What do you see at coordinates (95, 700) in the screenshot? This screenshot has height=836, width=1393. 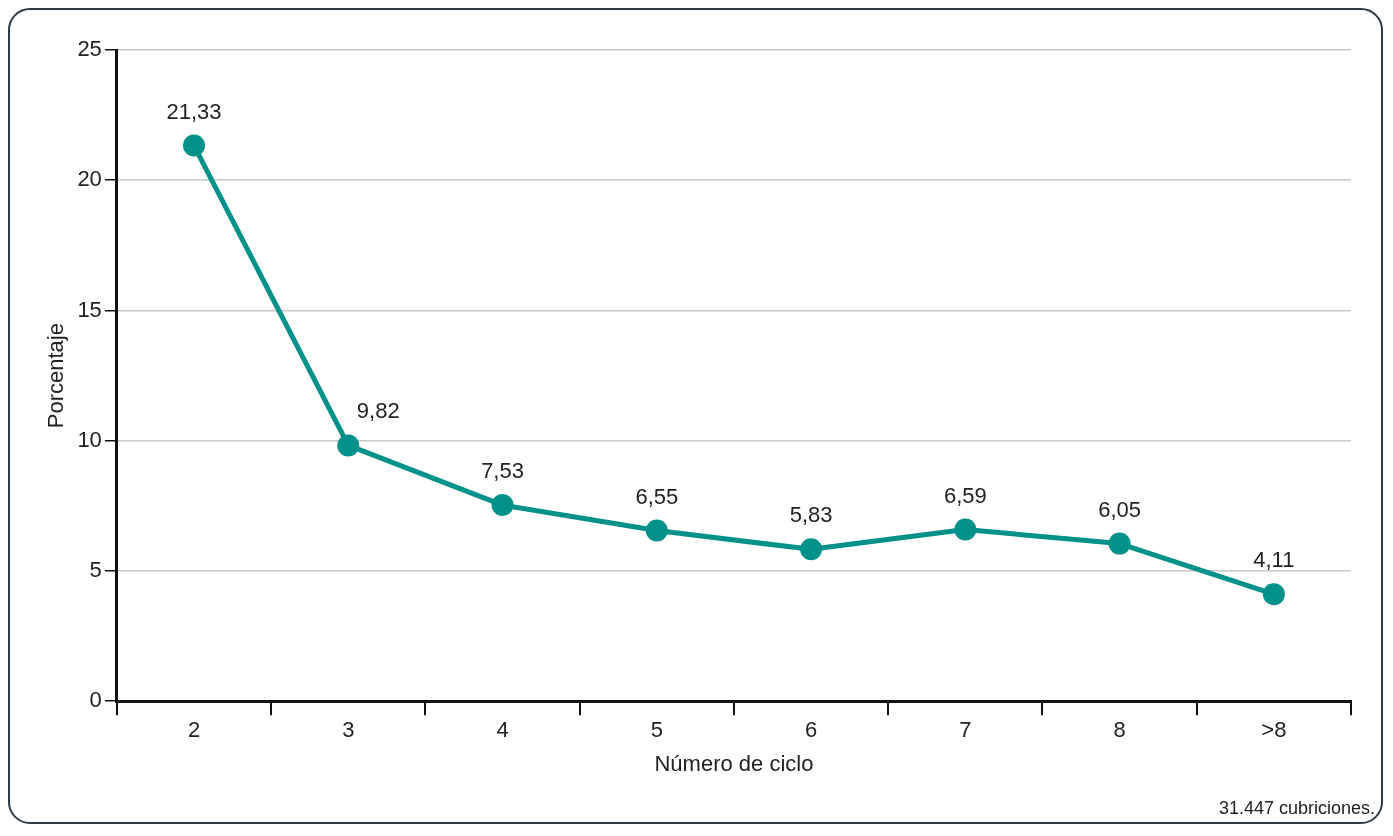 I see `y-tick-label: 0` at bounding box center [95, 700].